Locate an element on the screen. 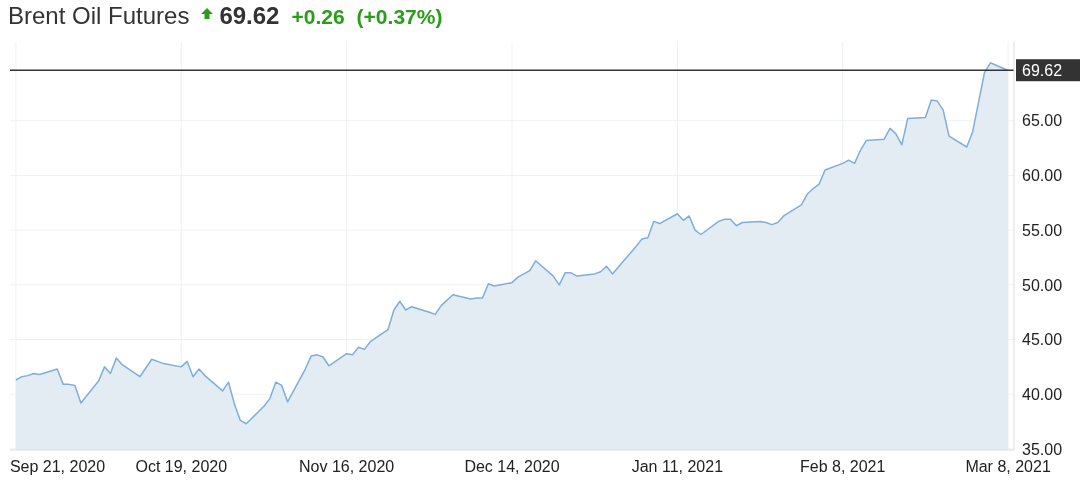 The width and height of the screenshot is (1088, 490). text: (+0.37%) is located at coordinates (399, 17).